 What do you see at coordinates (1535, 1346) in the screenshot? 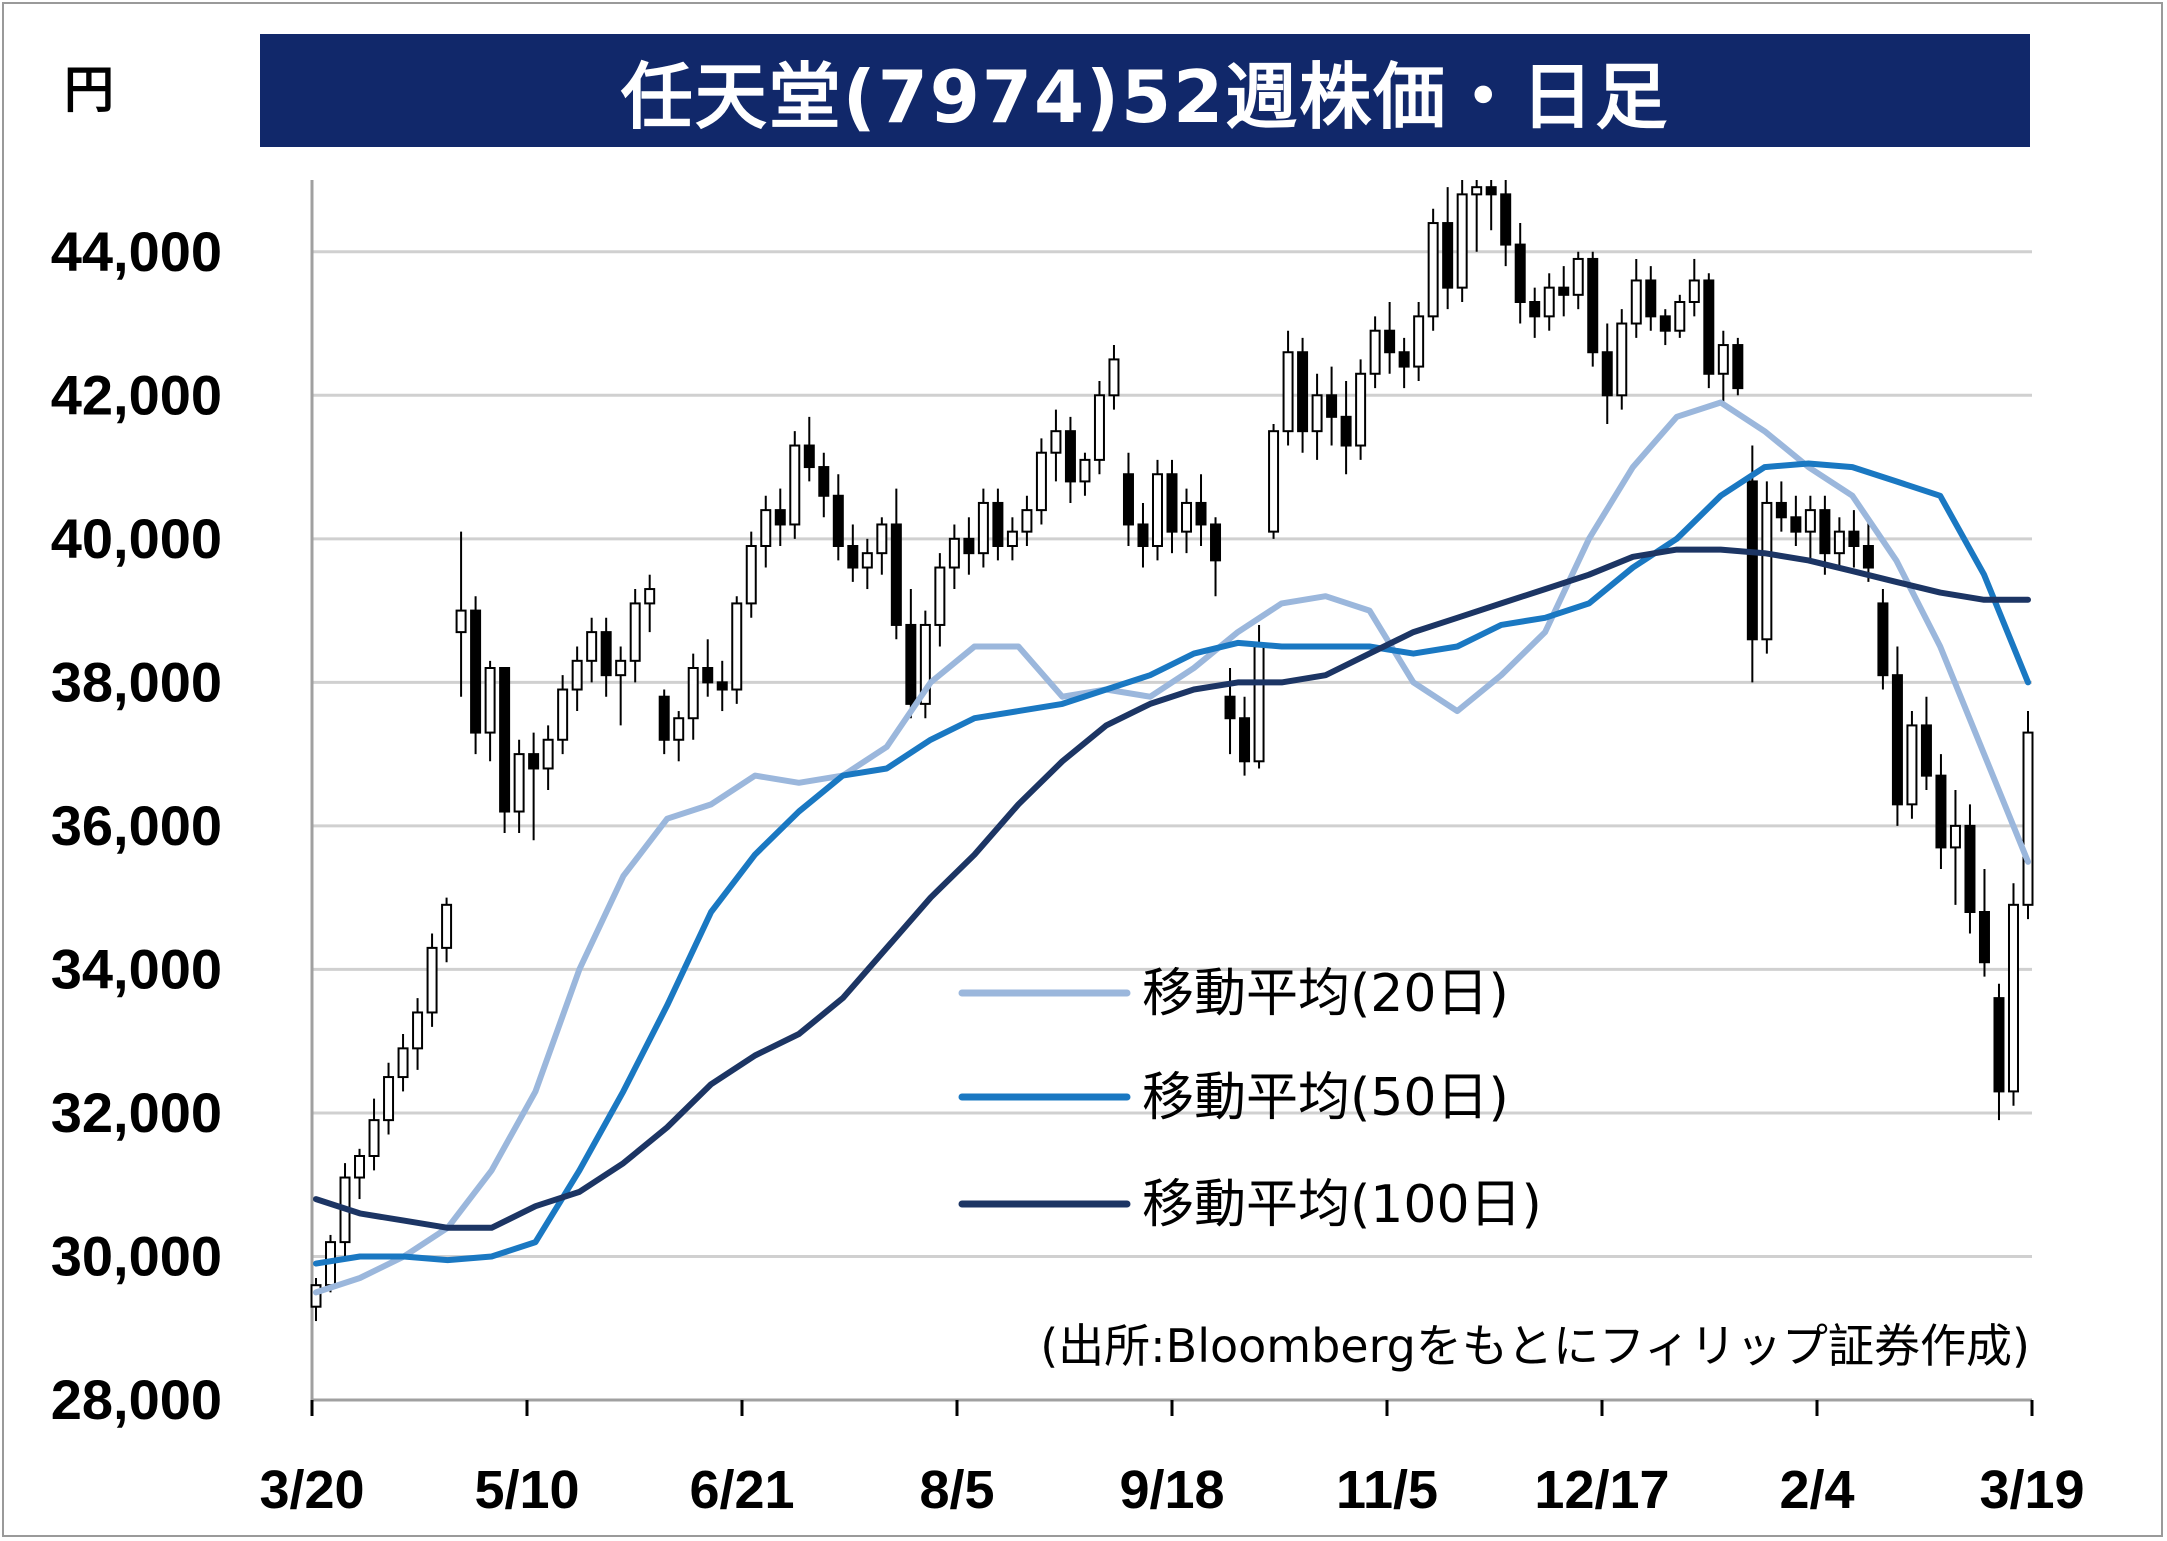
I see `source-note: (出所:Bloombergをもとにフィリップ証券作成)` at bounding box center [1535, 1346].